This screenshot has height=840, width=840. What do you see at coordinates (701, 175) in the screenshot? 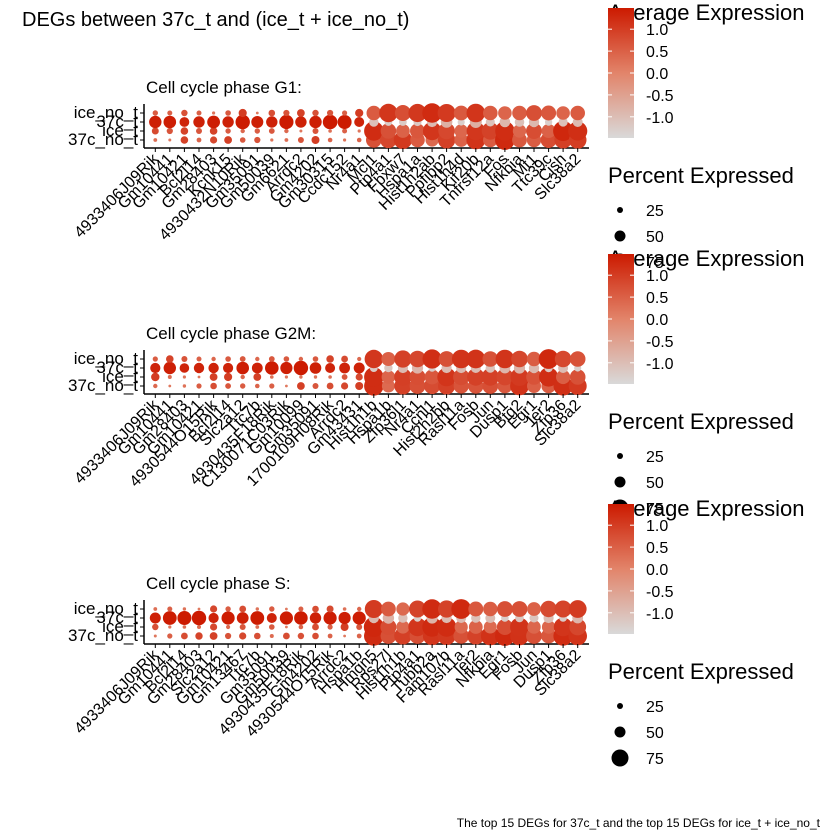
I see `size-legend-title: Percent Expressed` at bounding box center [701, 175].